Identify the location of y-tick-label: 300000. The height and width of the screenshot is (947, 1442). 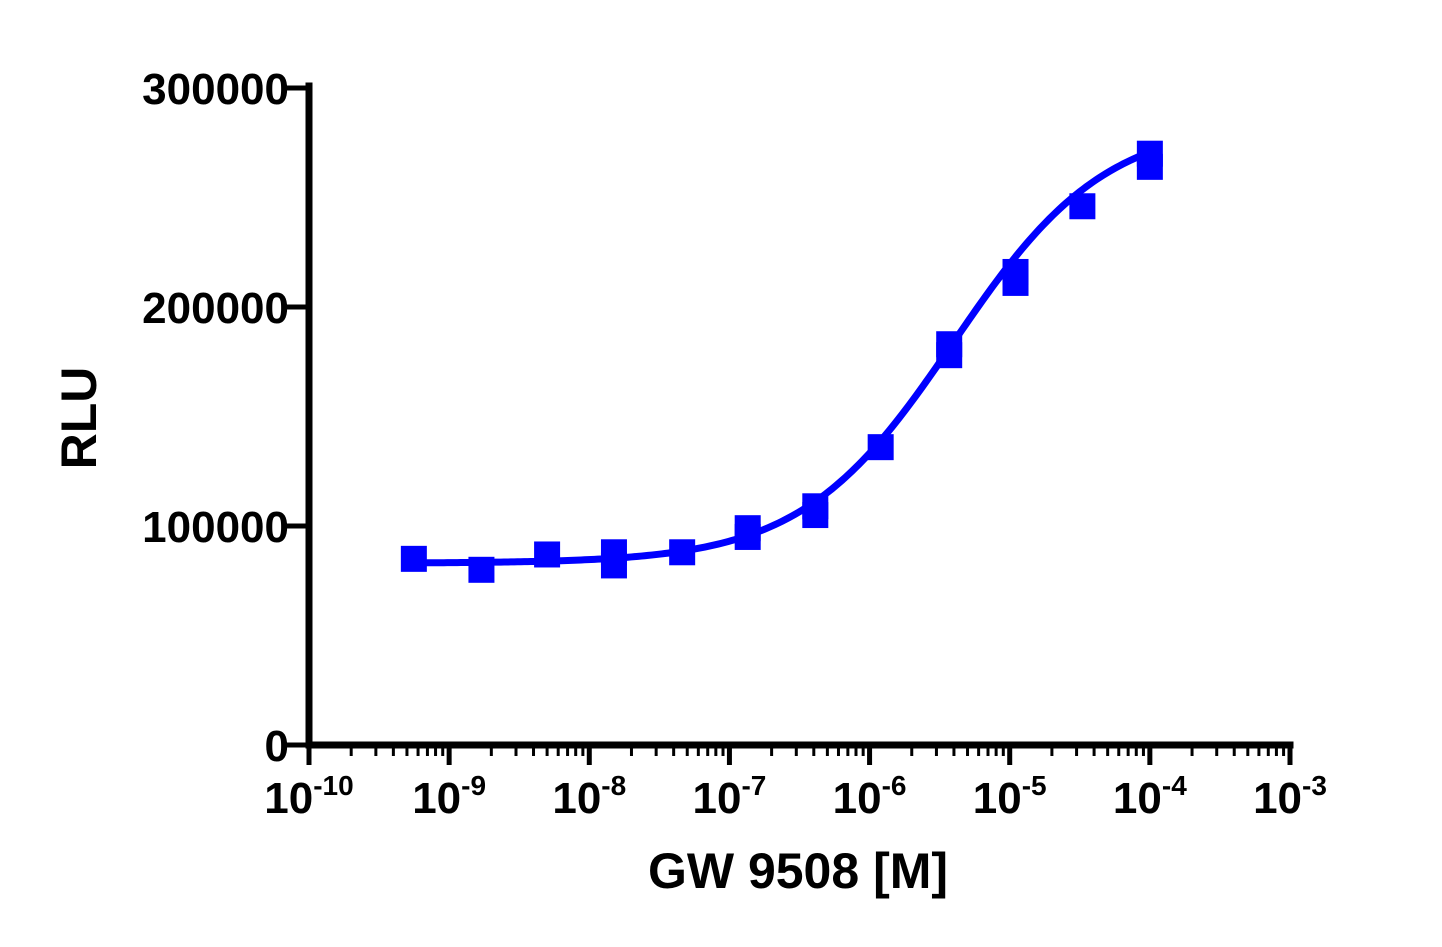
(215, 89).